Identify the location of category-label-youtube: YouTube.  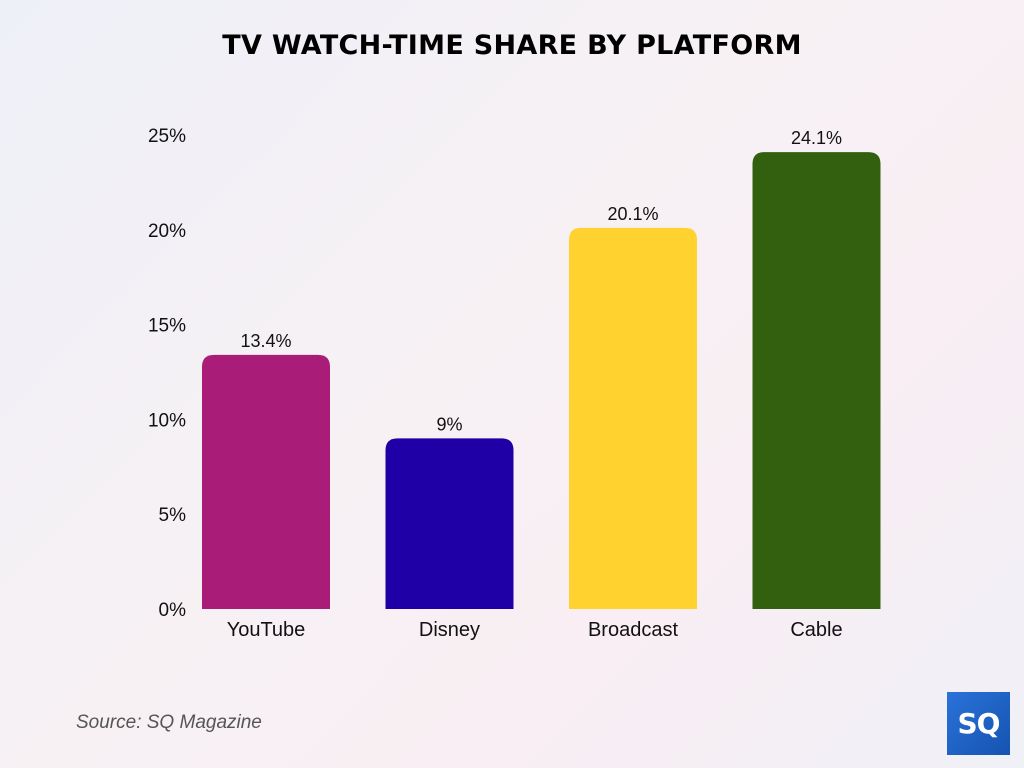
(266, 630).